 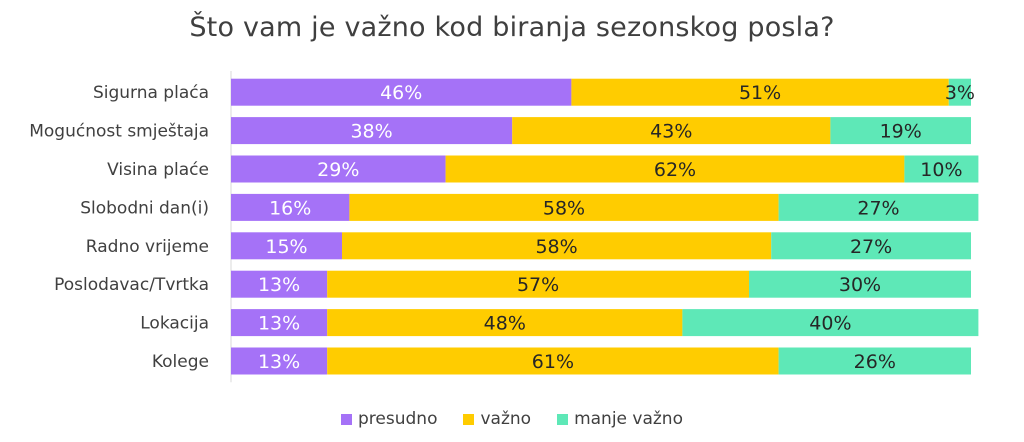 I want to click on legend: presudno važno manje važno, so click(x=512, y=419).